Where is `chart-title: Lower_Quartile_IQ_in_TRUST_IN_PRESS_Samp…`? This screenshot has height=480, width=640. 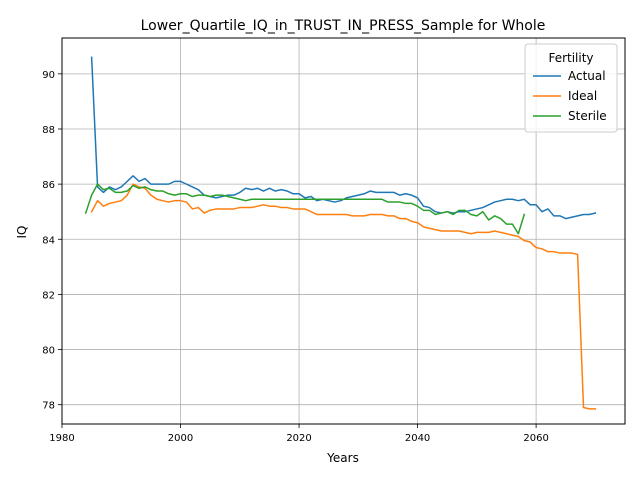
chart-title: Lower_Quartile_IQ_in_TRUST_IN_PRESS_Samp… is located at coordinates (343, 26).